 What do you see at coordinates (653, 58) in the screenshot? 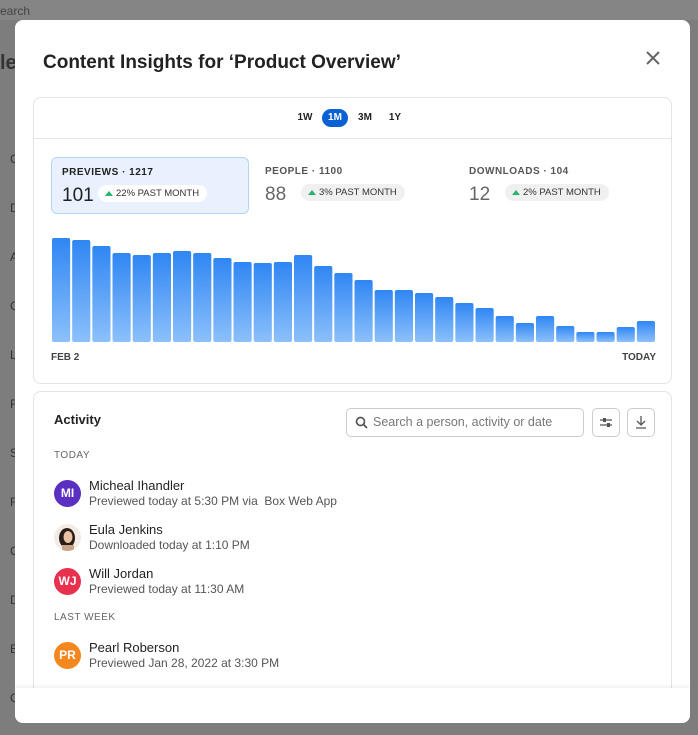
I see `close-button` at bounding box center [653, 58].